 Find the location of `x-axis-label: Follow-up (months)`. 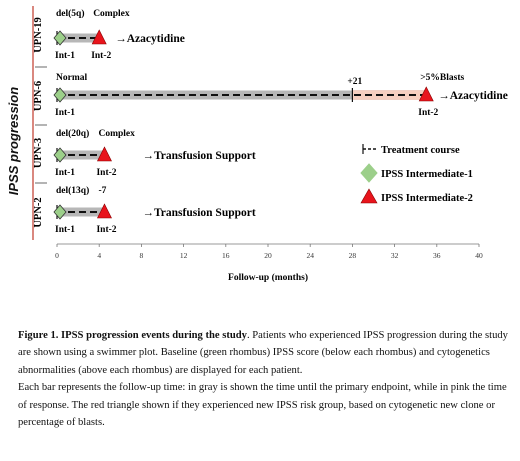

x-axis-label: Follow-up (months) is located at coordinates (268, 277).